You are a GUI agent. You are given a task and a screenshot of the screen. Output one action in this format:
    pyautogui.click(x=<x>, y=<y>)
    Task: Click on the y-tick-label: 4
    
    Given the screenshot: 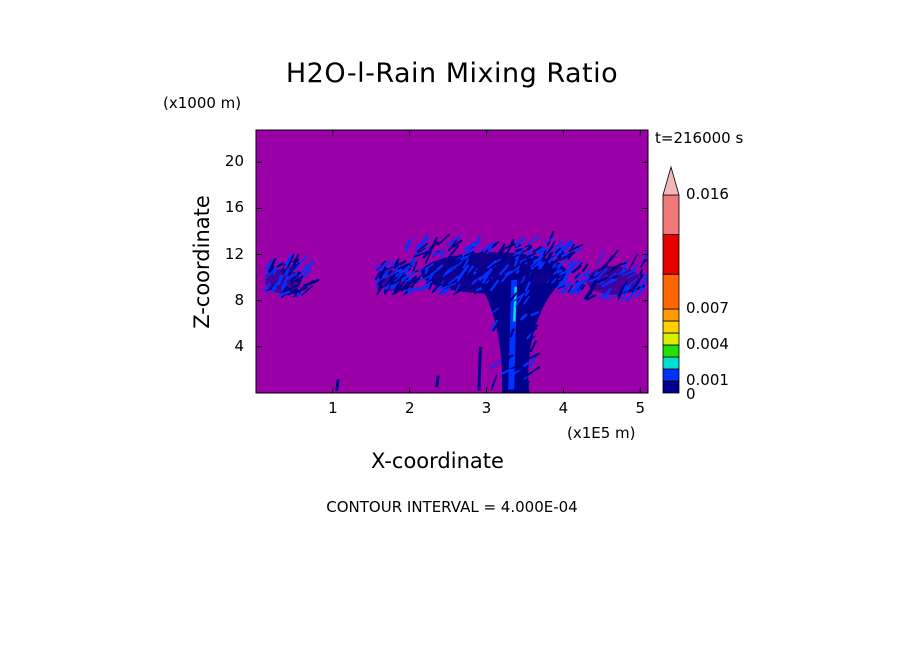 What is the action you would take?
    pyautogui.click(x=239, y=345)
    